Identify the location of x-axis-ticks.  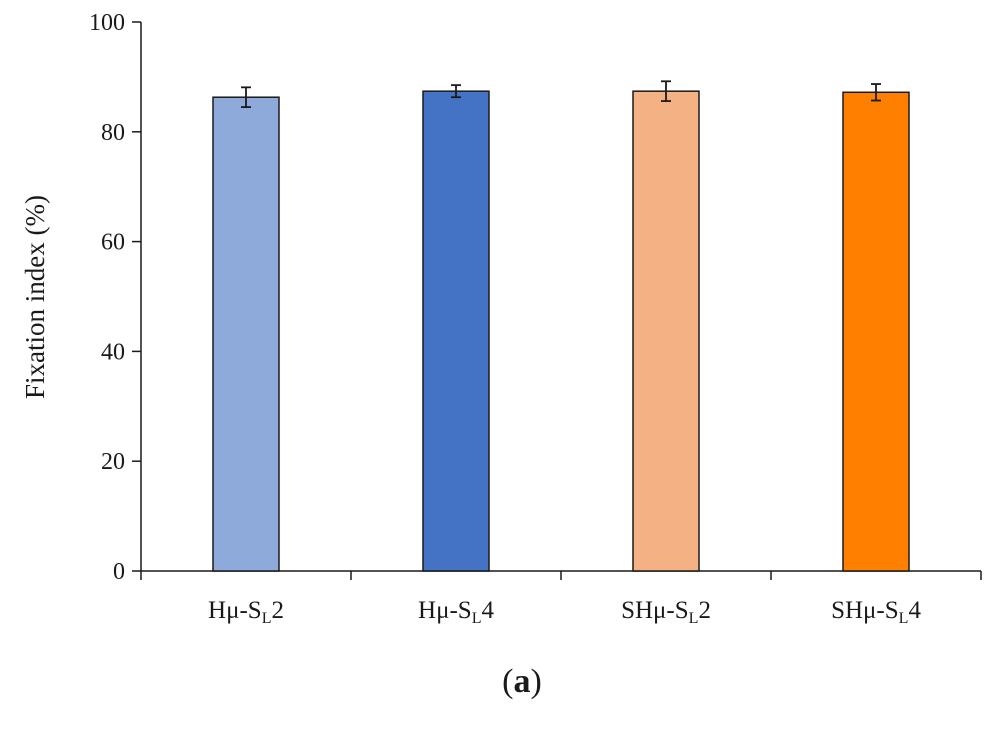
(561, 575).